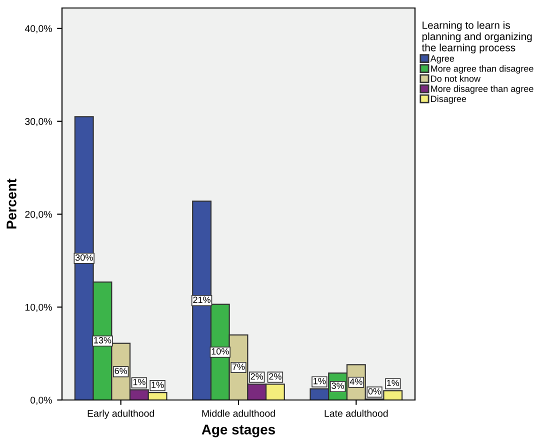 Image resolution: width=546 pixels, height=441 pixels. Describe the element at coordinates (374, 391) in the screenshot. I see `data-label: 0%` at that location.